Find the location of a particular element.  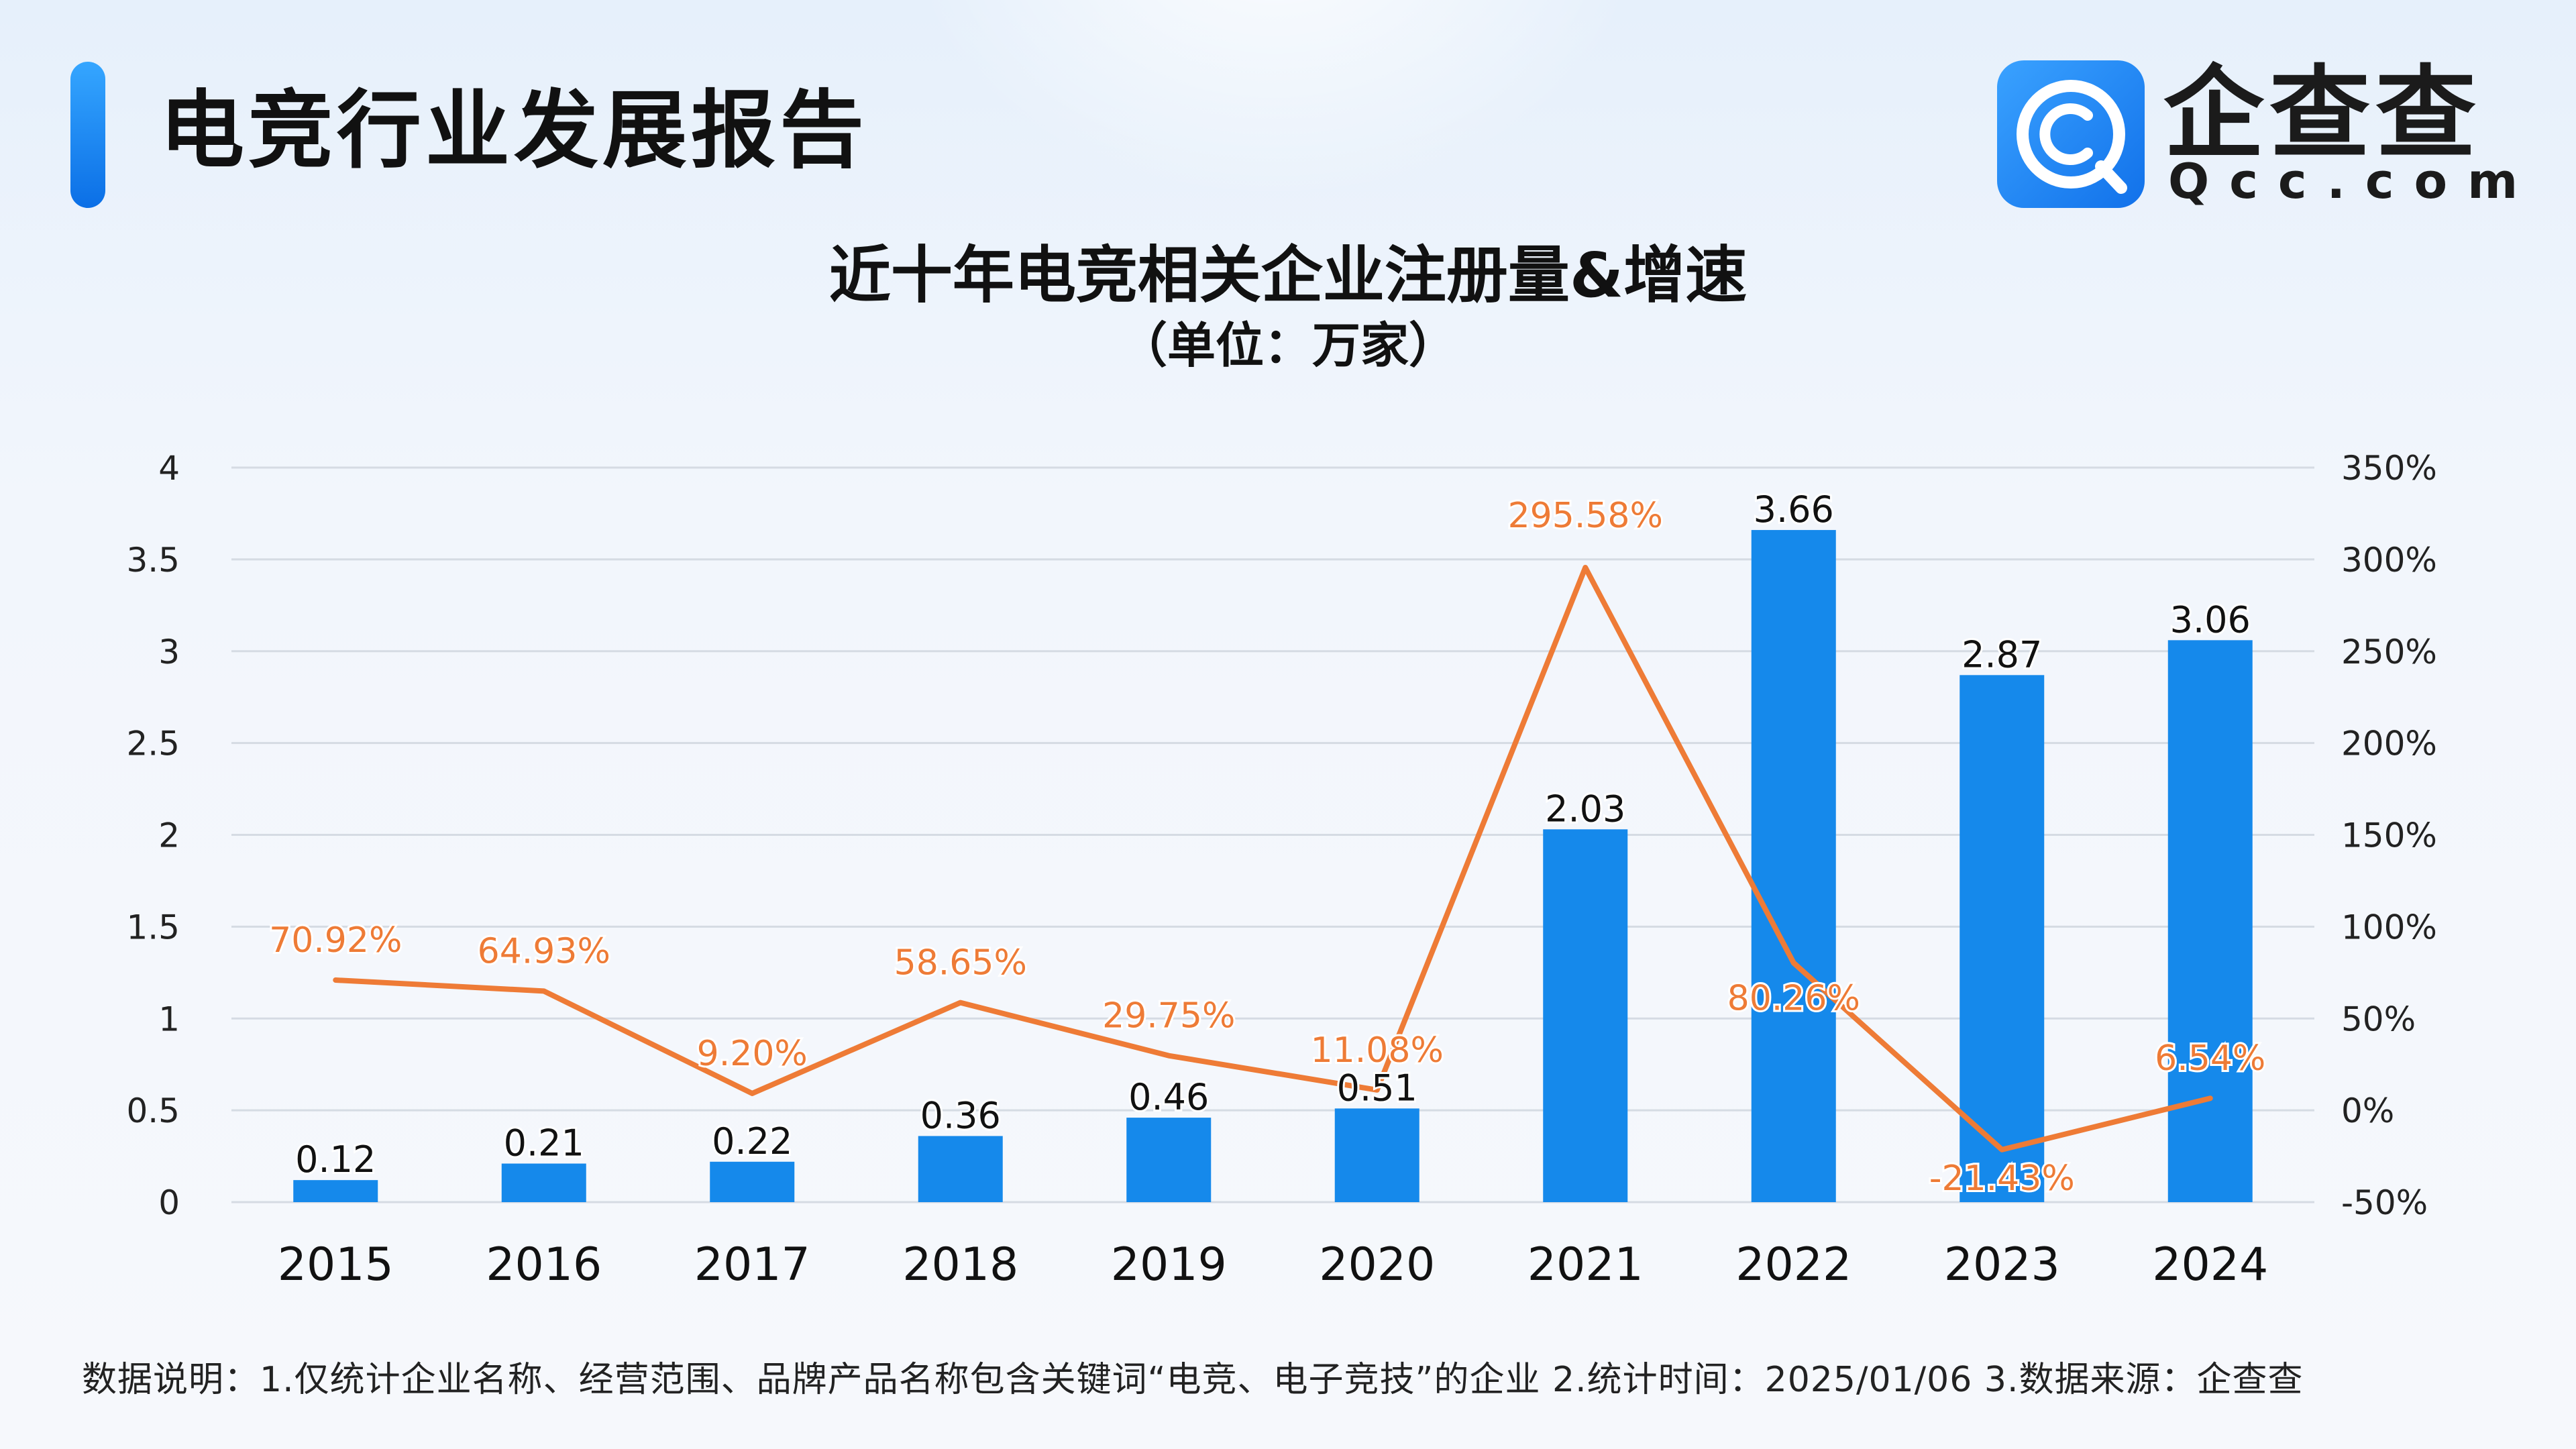

bar-value-label: 0.12 is located at coordinates (335, 1159).